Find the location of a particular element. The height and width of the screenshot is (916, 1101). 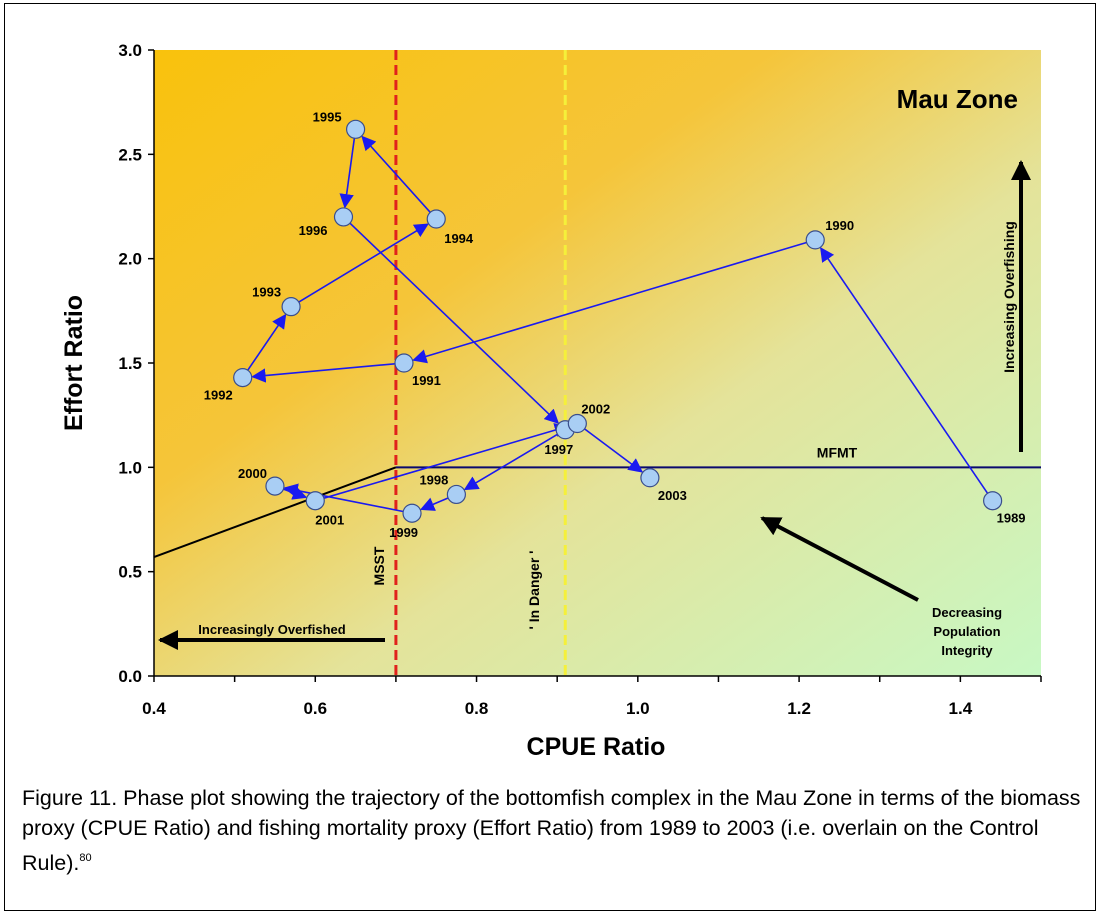

x-axis-label: CPUE Ratio is located at coordinates (596, 747).